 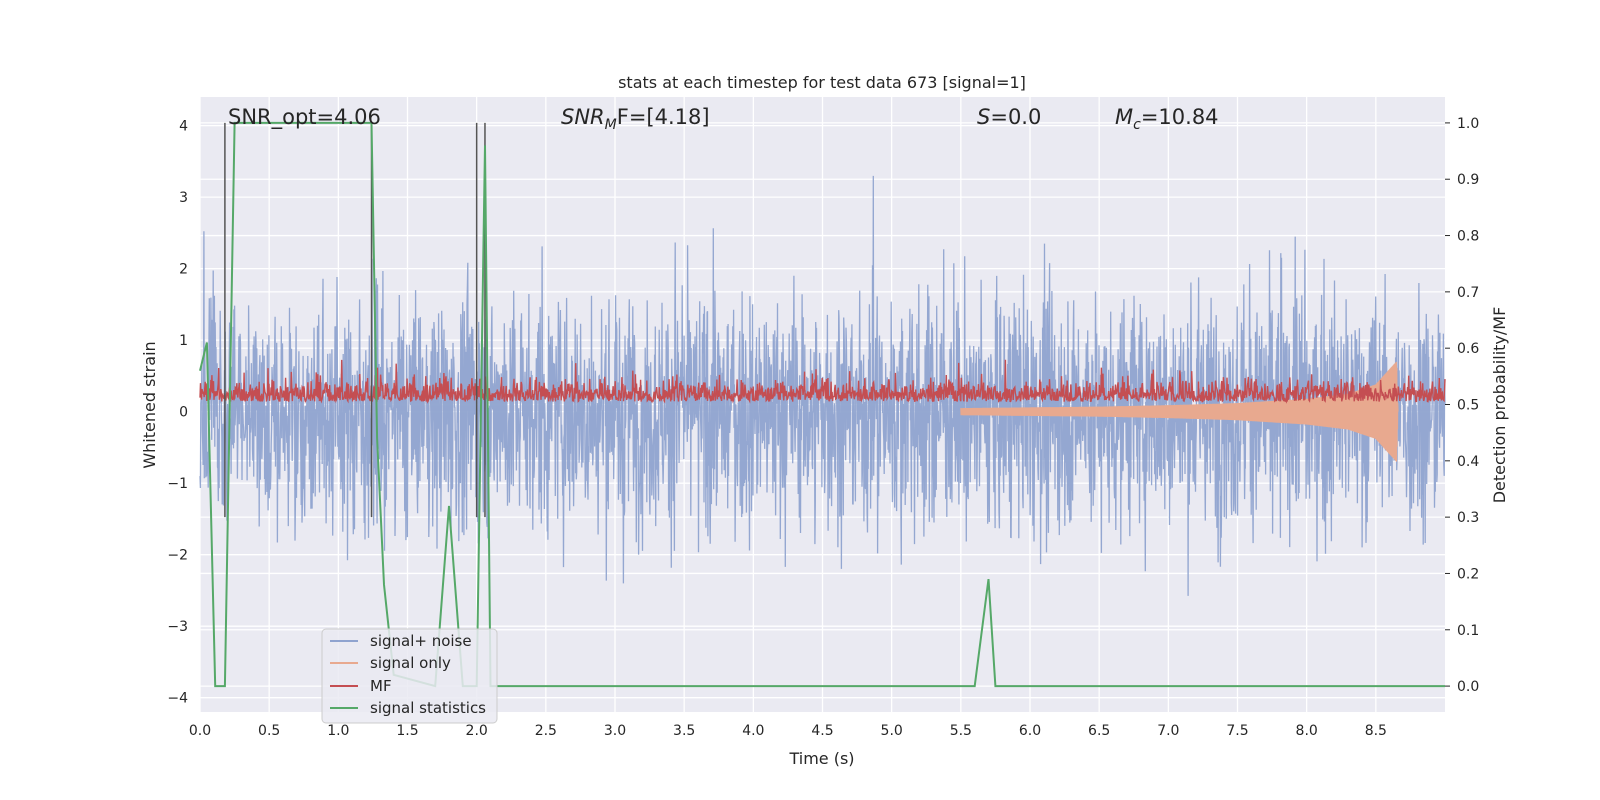 I want to click on x-tick-label: 6.5, so click(x=1099, y=731).